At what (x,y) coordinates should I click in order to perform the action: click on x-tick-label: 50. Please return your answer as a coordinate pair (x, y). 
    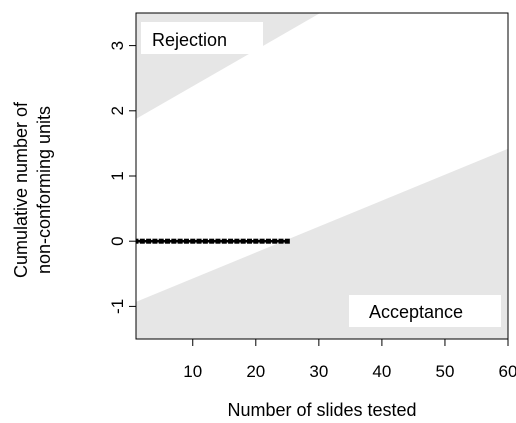
    Looking at the image, I should click on (444, 371).